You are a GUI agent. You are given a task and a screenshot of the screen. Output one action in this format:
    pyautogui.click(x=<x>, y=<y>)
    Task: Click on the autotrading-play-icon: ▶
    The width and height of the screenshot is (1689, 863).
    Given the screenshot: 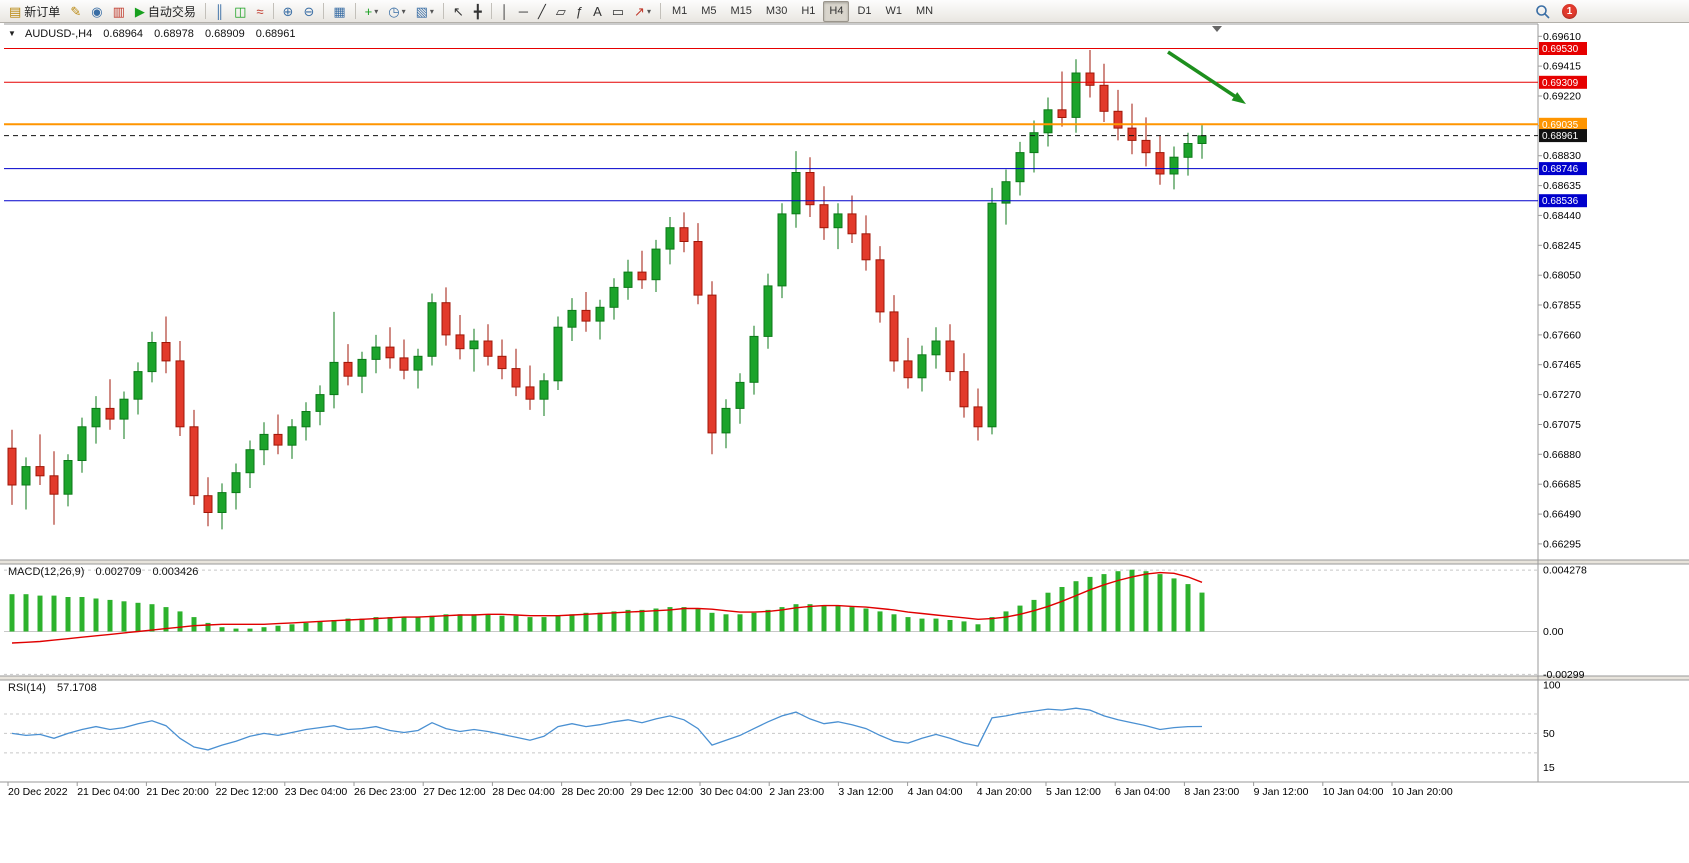 What is the action you would take?
    pyautogui.click(x=139, y=11)
    